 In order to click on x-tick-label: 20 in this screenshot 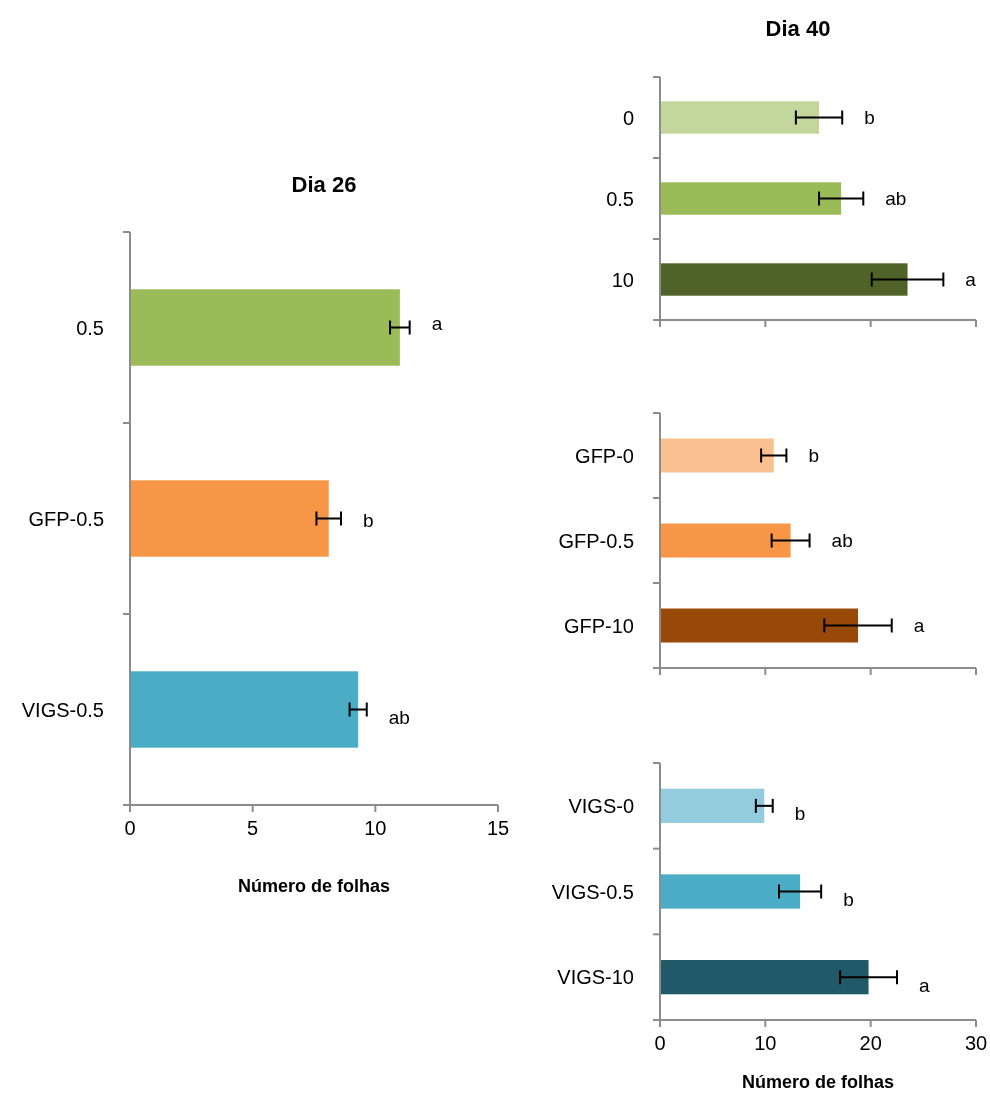, I will do `click(870, 1043)`.